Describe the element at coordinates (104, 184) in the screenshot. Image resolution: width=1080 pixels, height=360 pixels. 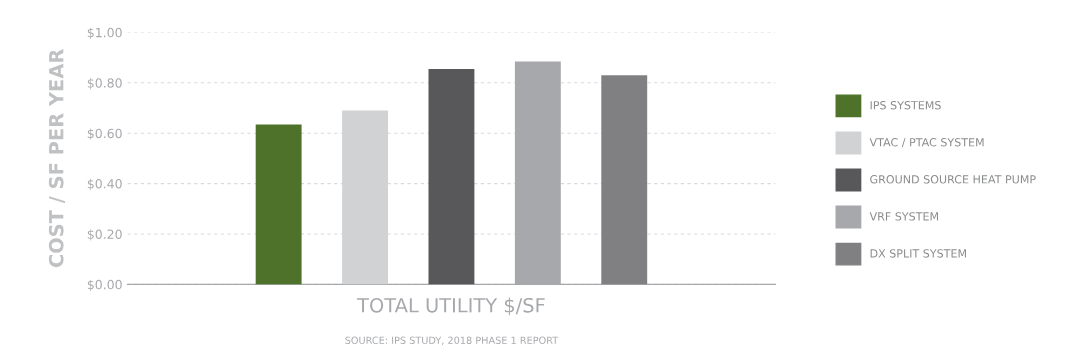
I see `y-tick-label: $0.40` at that location.